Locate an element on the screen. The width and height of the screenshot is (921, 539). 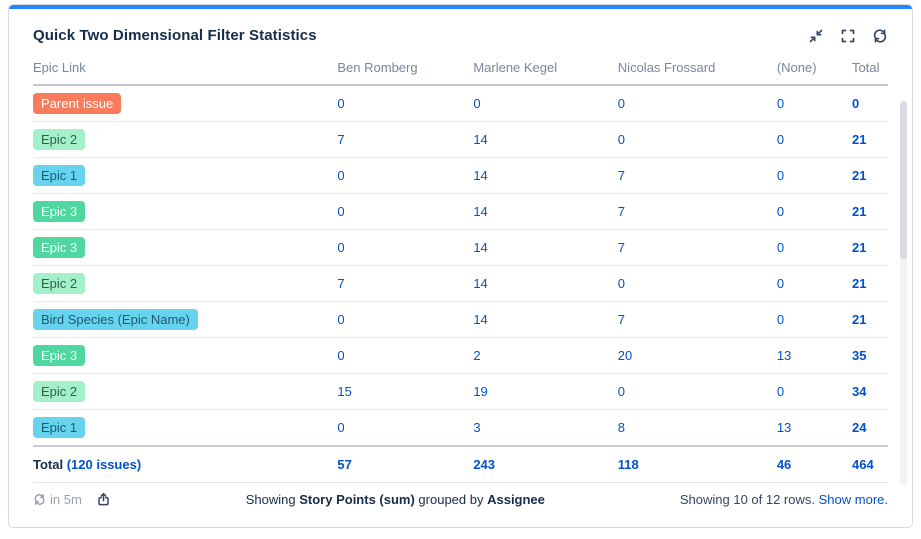
table-row: Epic 2 15 19 0 0 34 is located at coordinates (460, 391).